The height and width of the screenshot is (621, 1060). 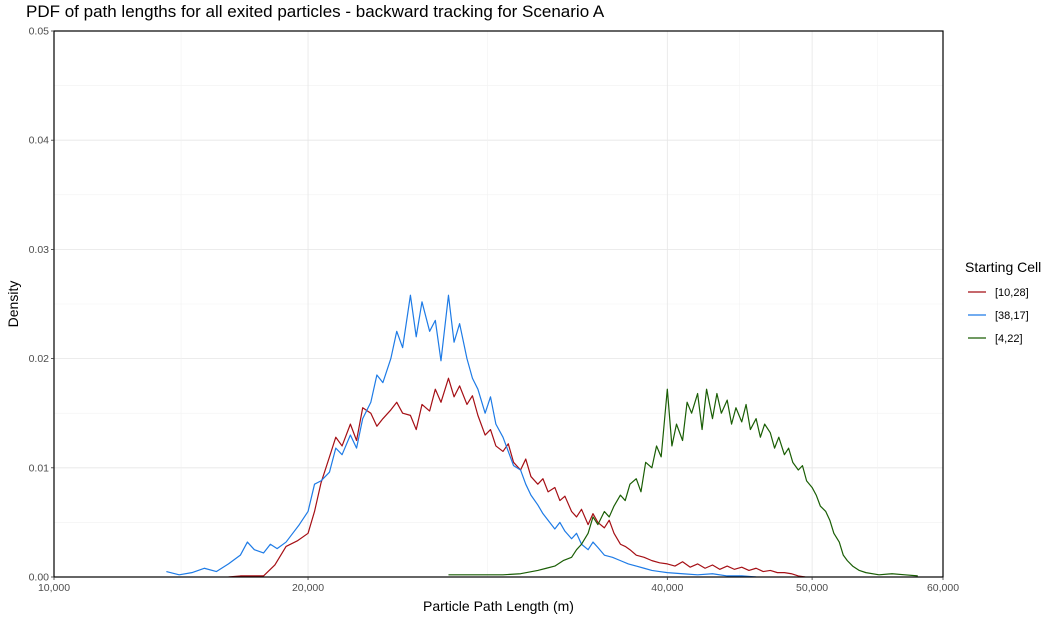 I want to click on legend-label-1: [38,17], so click(x=1012, y=316).